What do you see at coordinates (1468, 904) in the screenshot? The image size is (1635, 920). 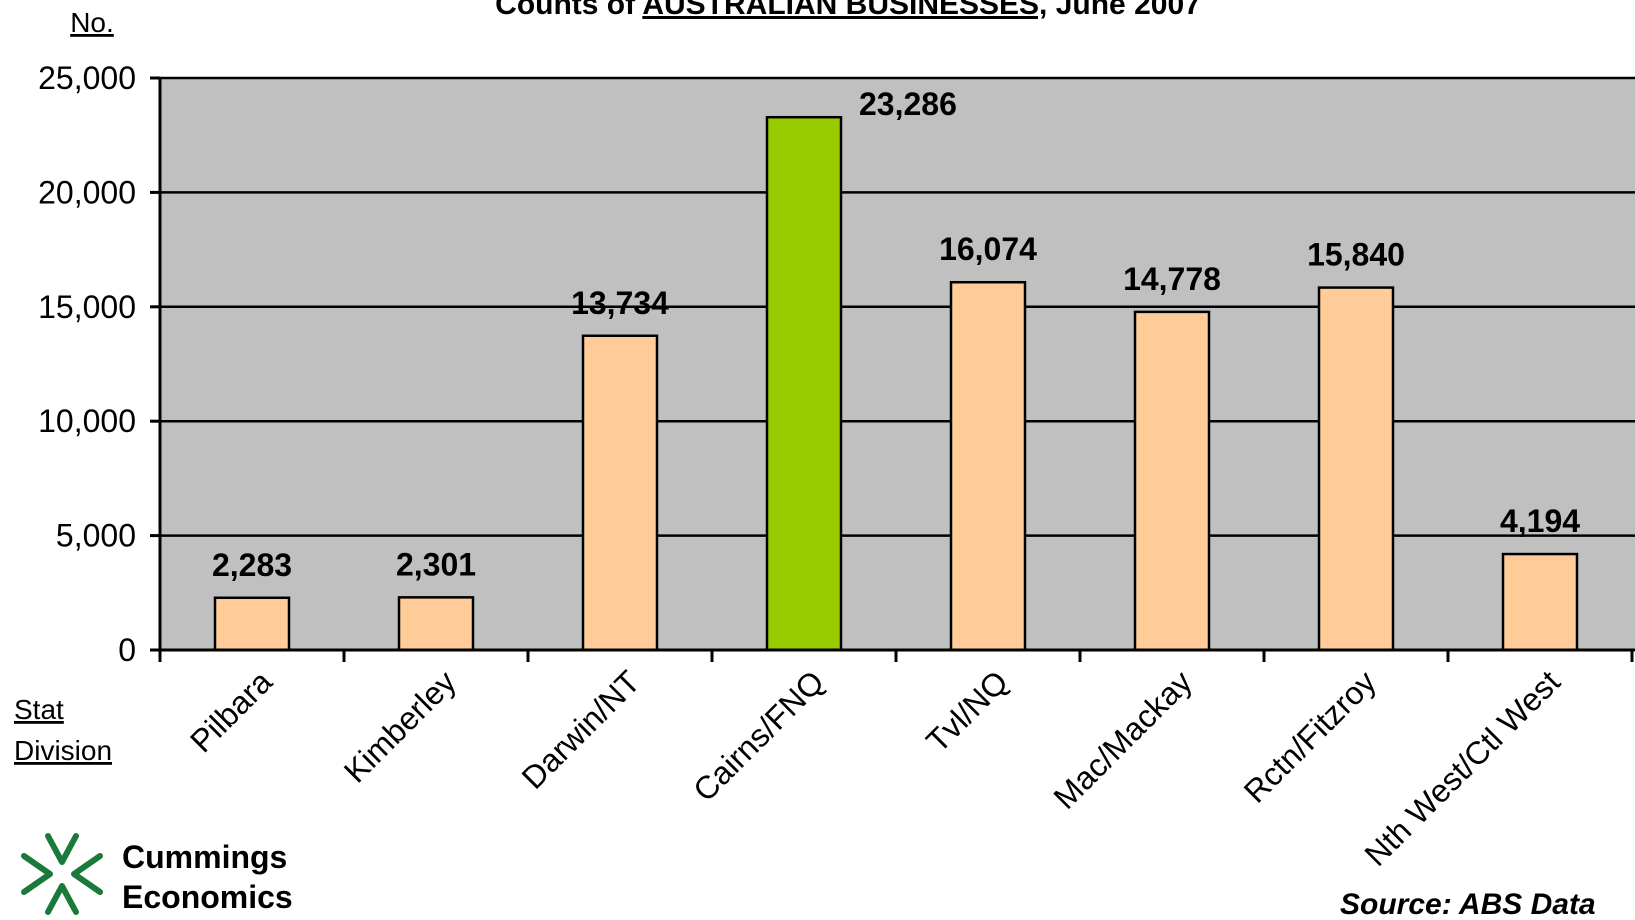 I see `source-note: Source: ABS Data` at bounding box center [1468, 904].